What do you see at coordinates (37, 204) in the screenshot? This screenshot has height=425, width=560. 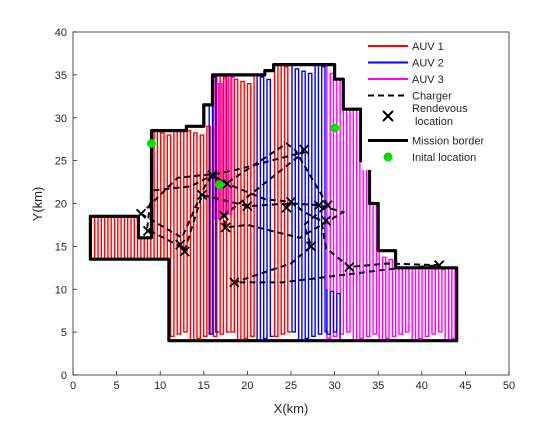 I see `y-axis-label: Y(km)` at bounding box center [37, 204].